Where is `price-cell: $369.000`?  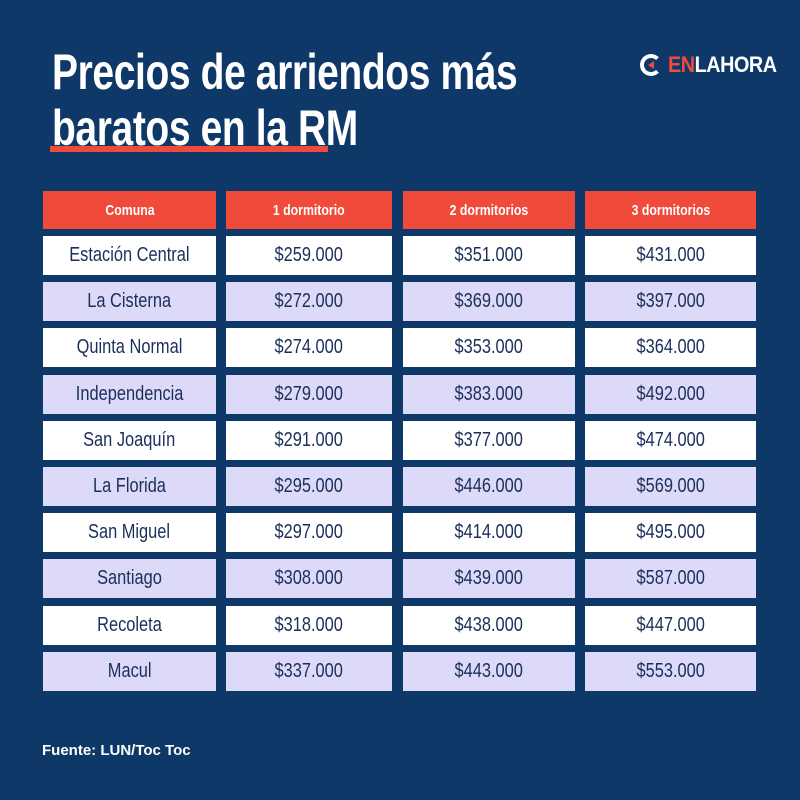 price-cell: $369.000 is located at coordinates (489, 302).